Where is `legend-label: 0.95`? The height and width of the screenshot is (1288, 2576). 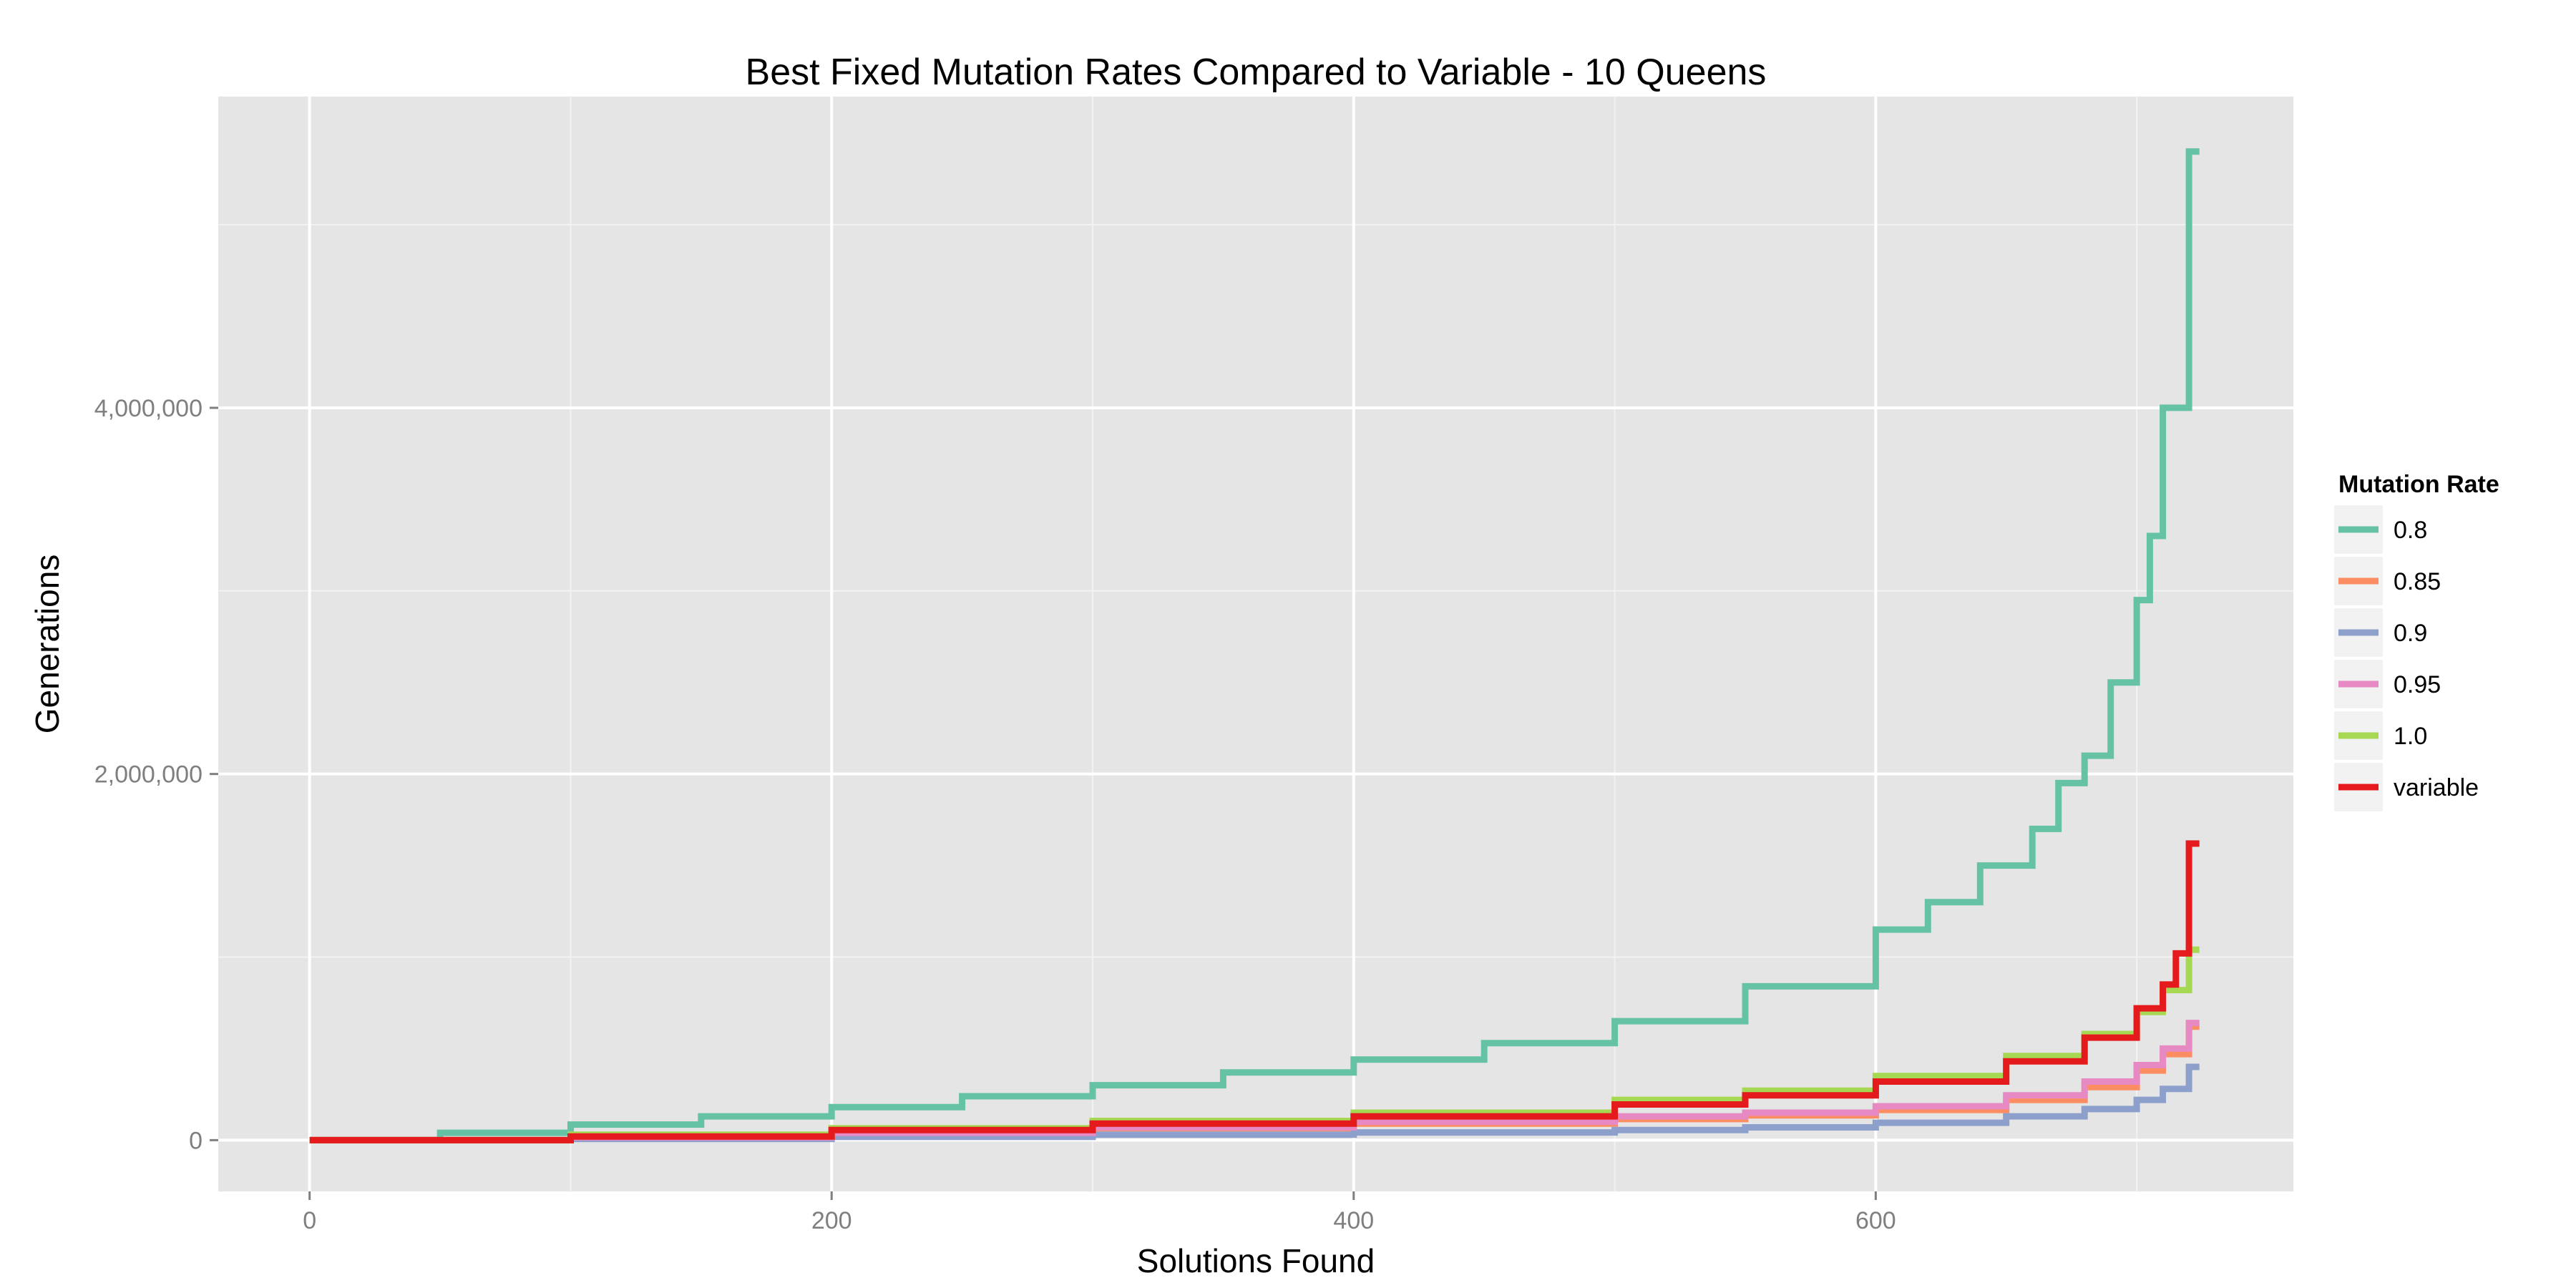 legend-label: 0.95 is located at coordinates (2417, 684).